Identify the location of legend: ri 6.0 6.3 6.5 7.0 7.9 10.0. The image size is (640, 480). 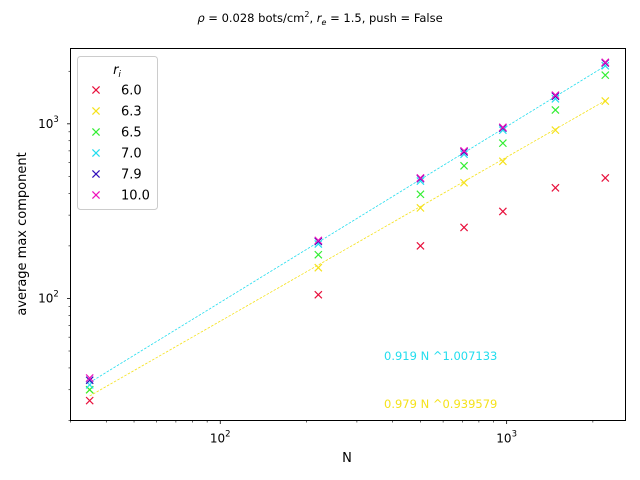
(117, 133).